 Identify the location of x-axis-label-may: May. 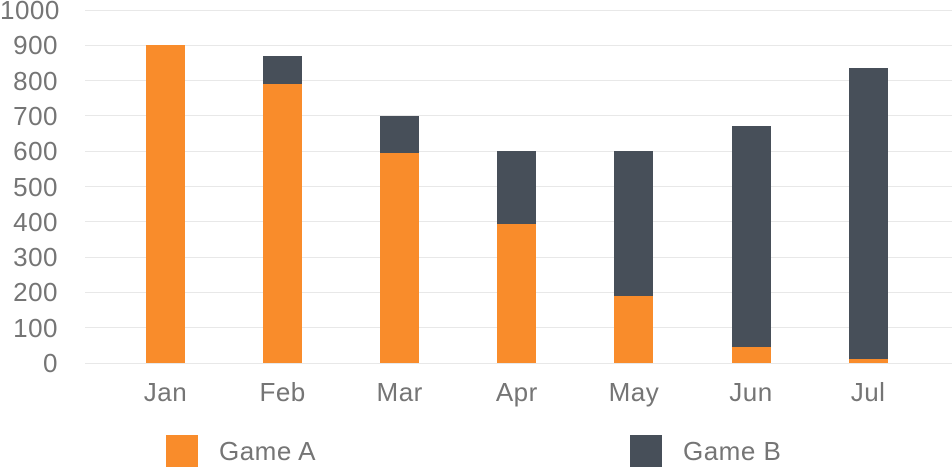
(634, 392).